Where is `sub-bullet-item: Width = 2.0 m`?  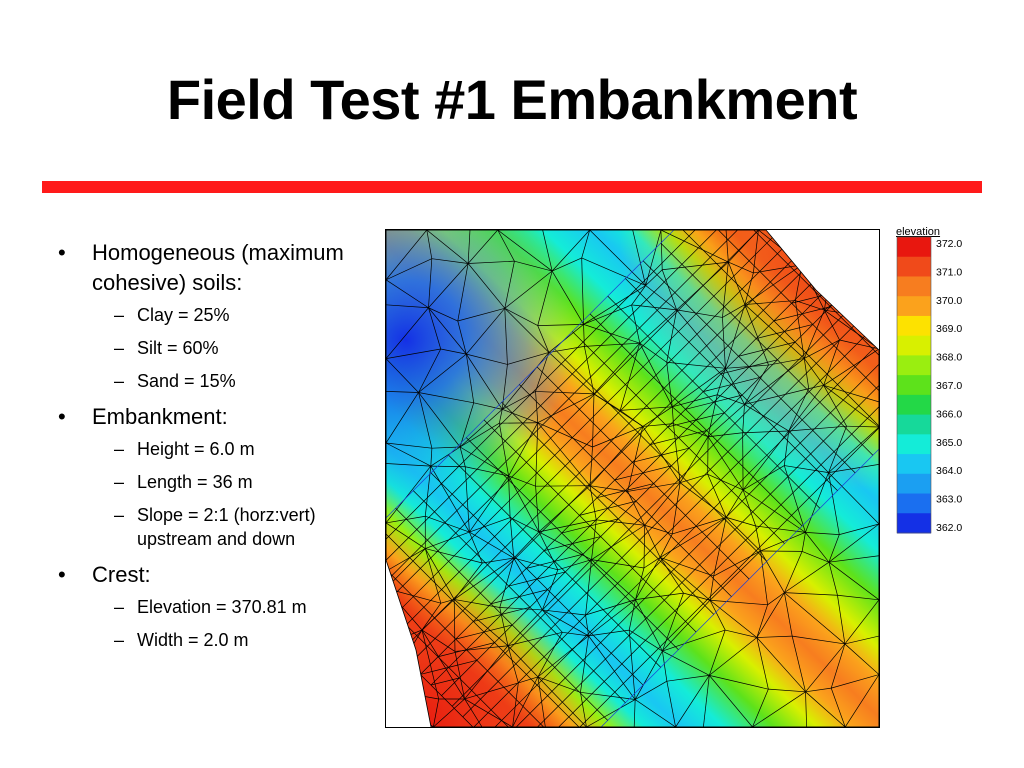 sub-bullet-item: Width = 2.0 m is located at coordinates (236, 640).